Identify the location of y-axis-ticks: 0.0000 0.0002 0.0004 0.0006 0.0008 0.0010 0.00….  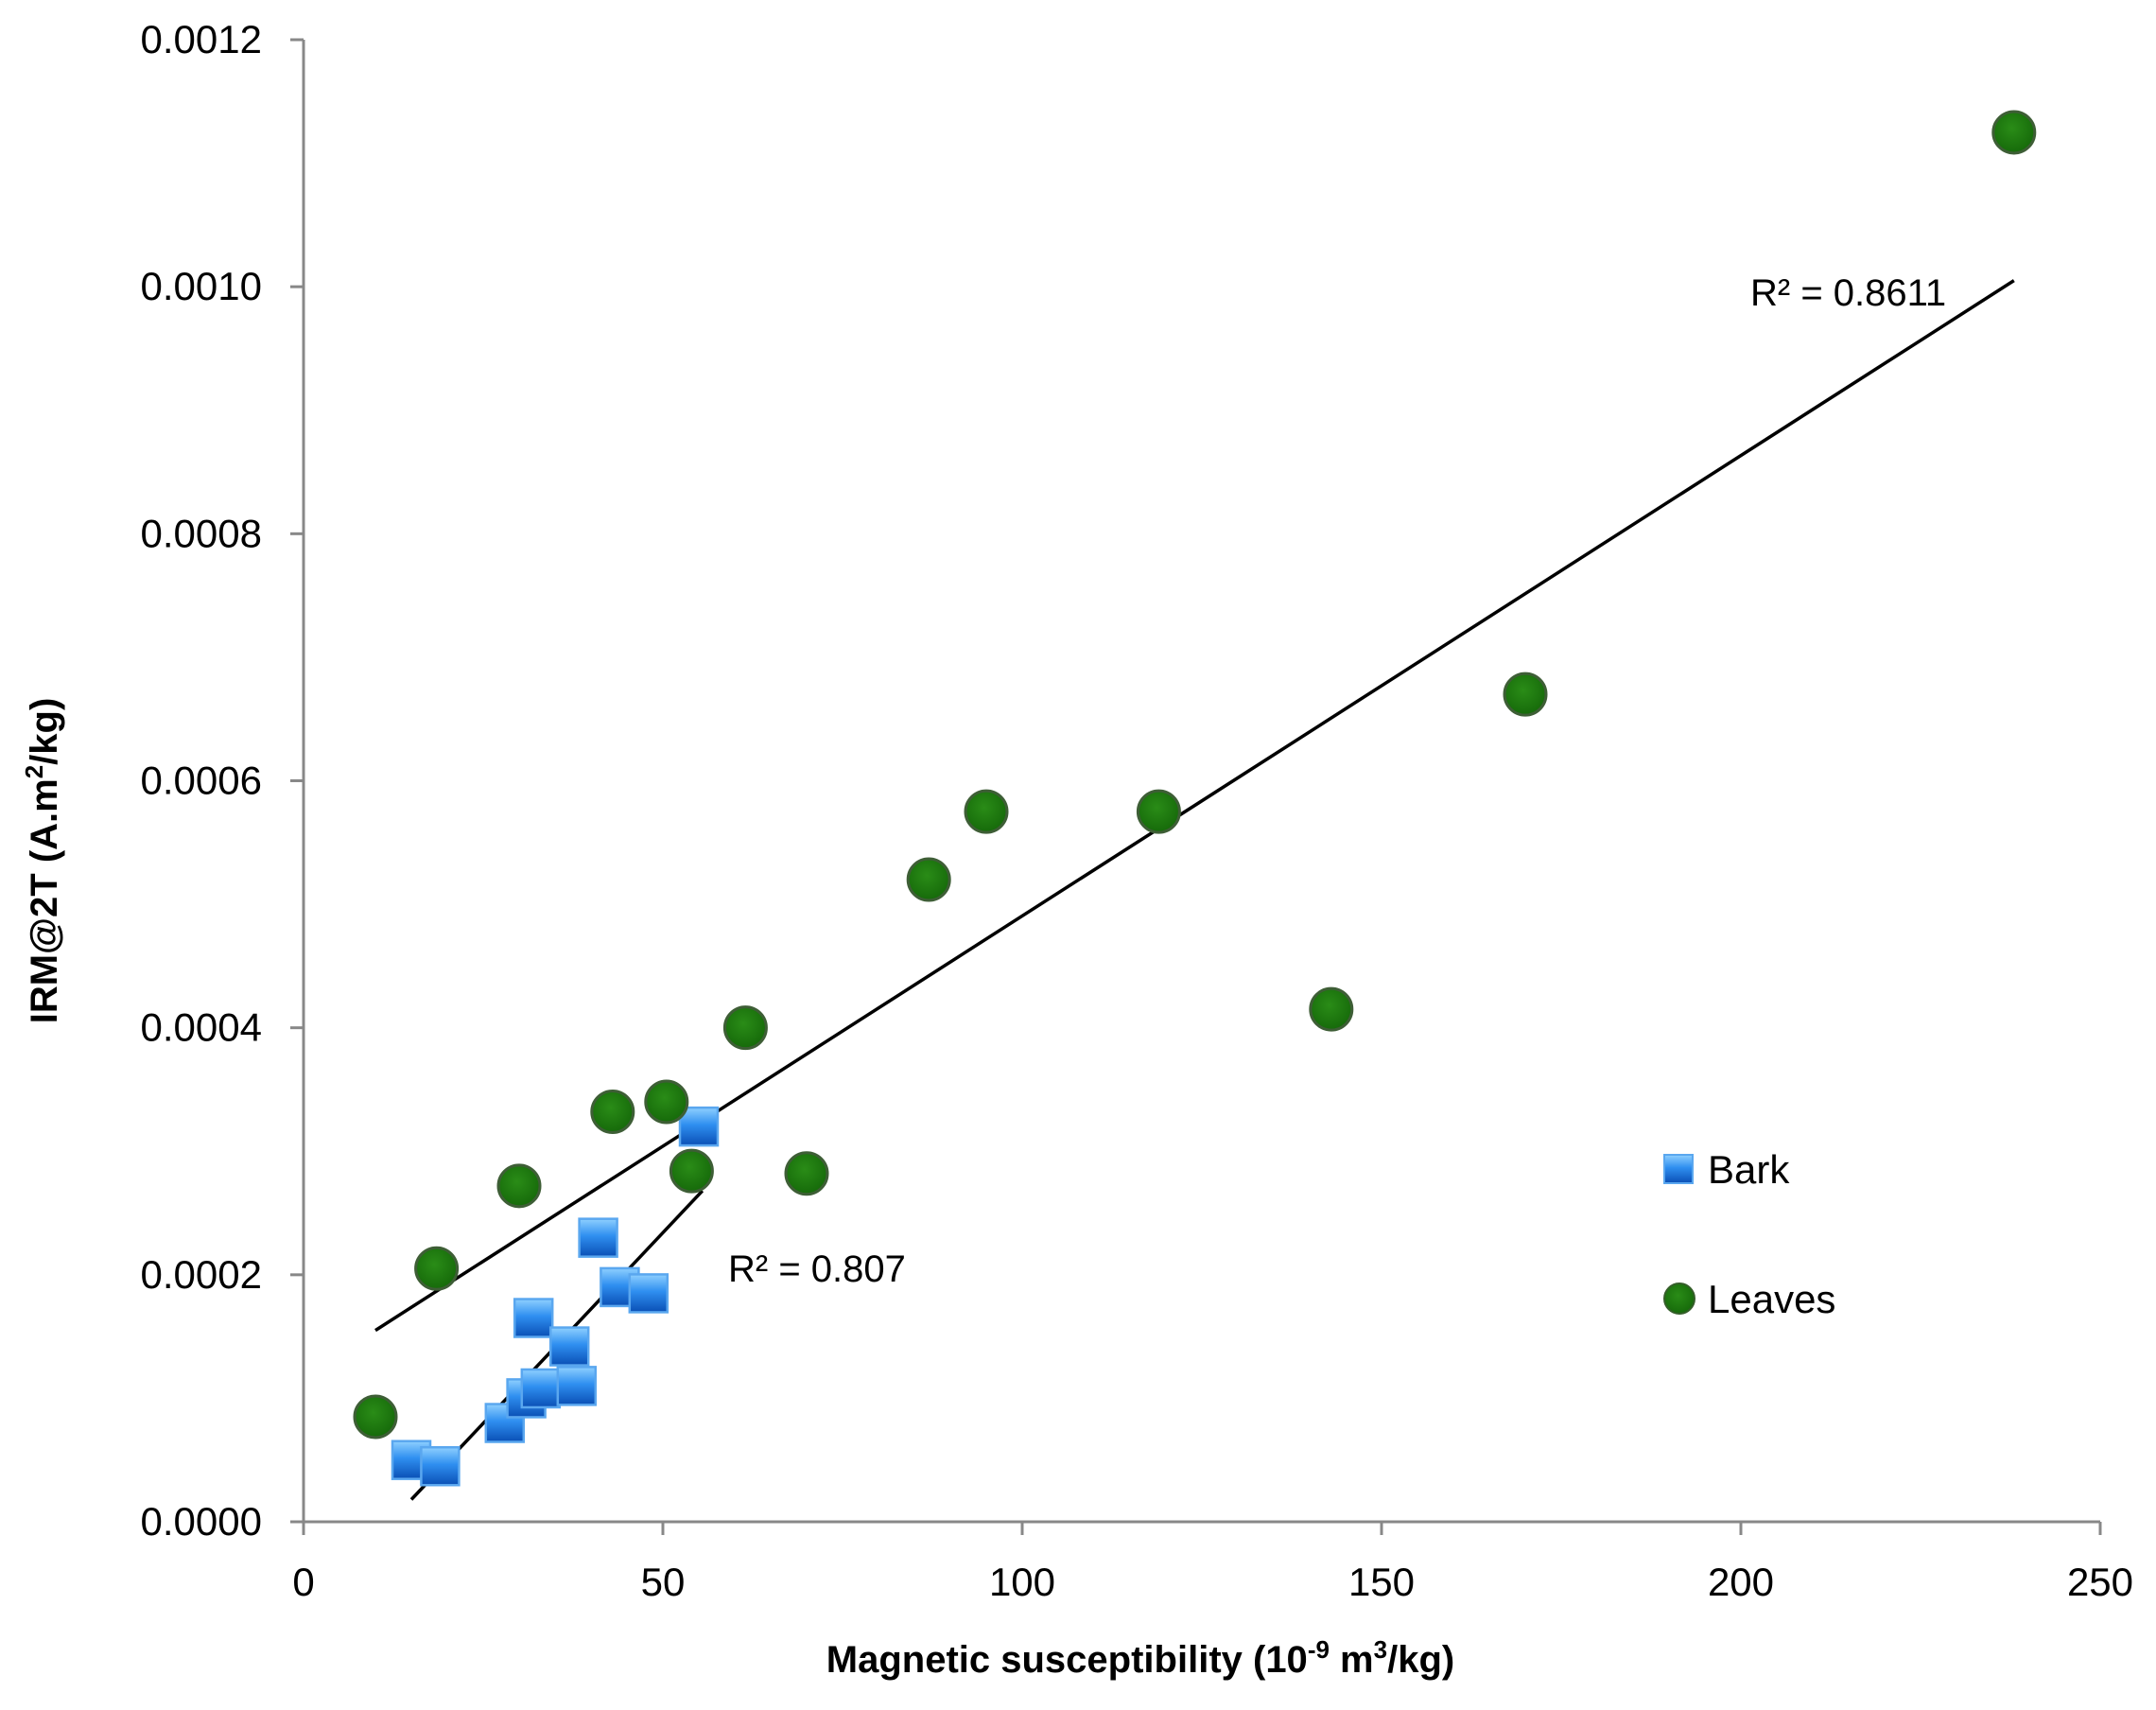
(222, 780).